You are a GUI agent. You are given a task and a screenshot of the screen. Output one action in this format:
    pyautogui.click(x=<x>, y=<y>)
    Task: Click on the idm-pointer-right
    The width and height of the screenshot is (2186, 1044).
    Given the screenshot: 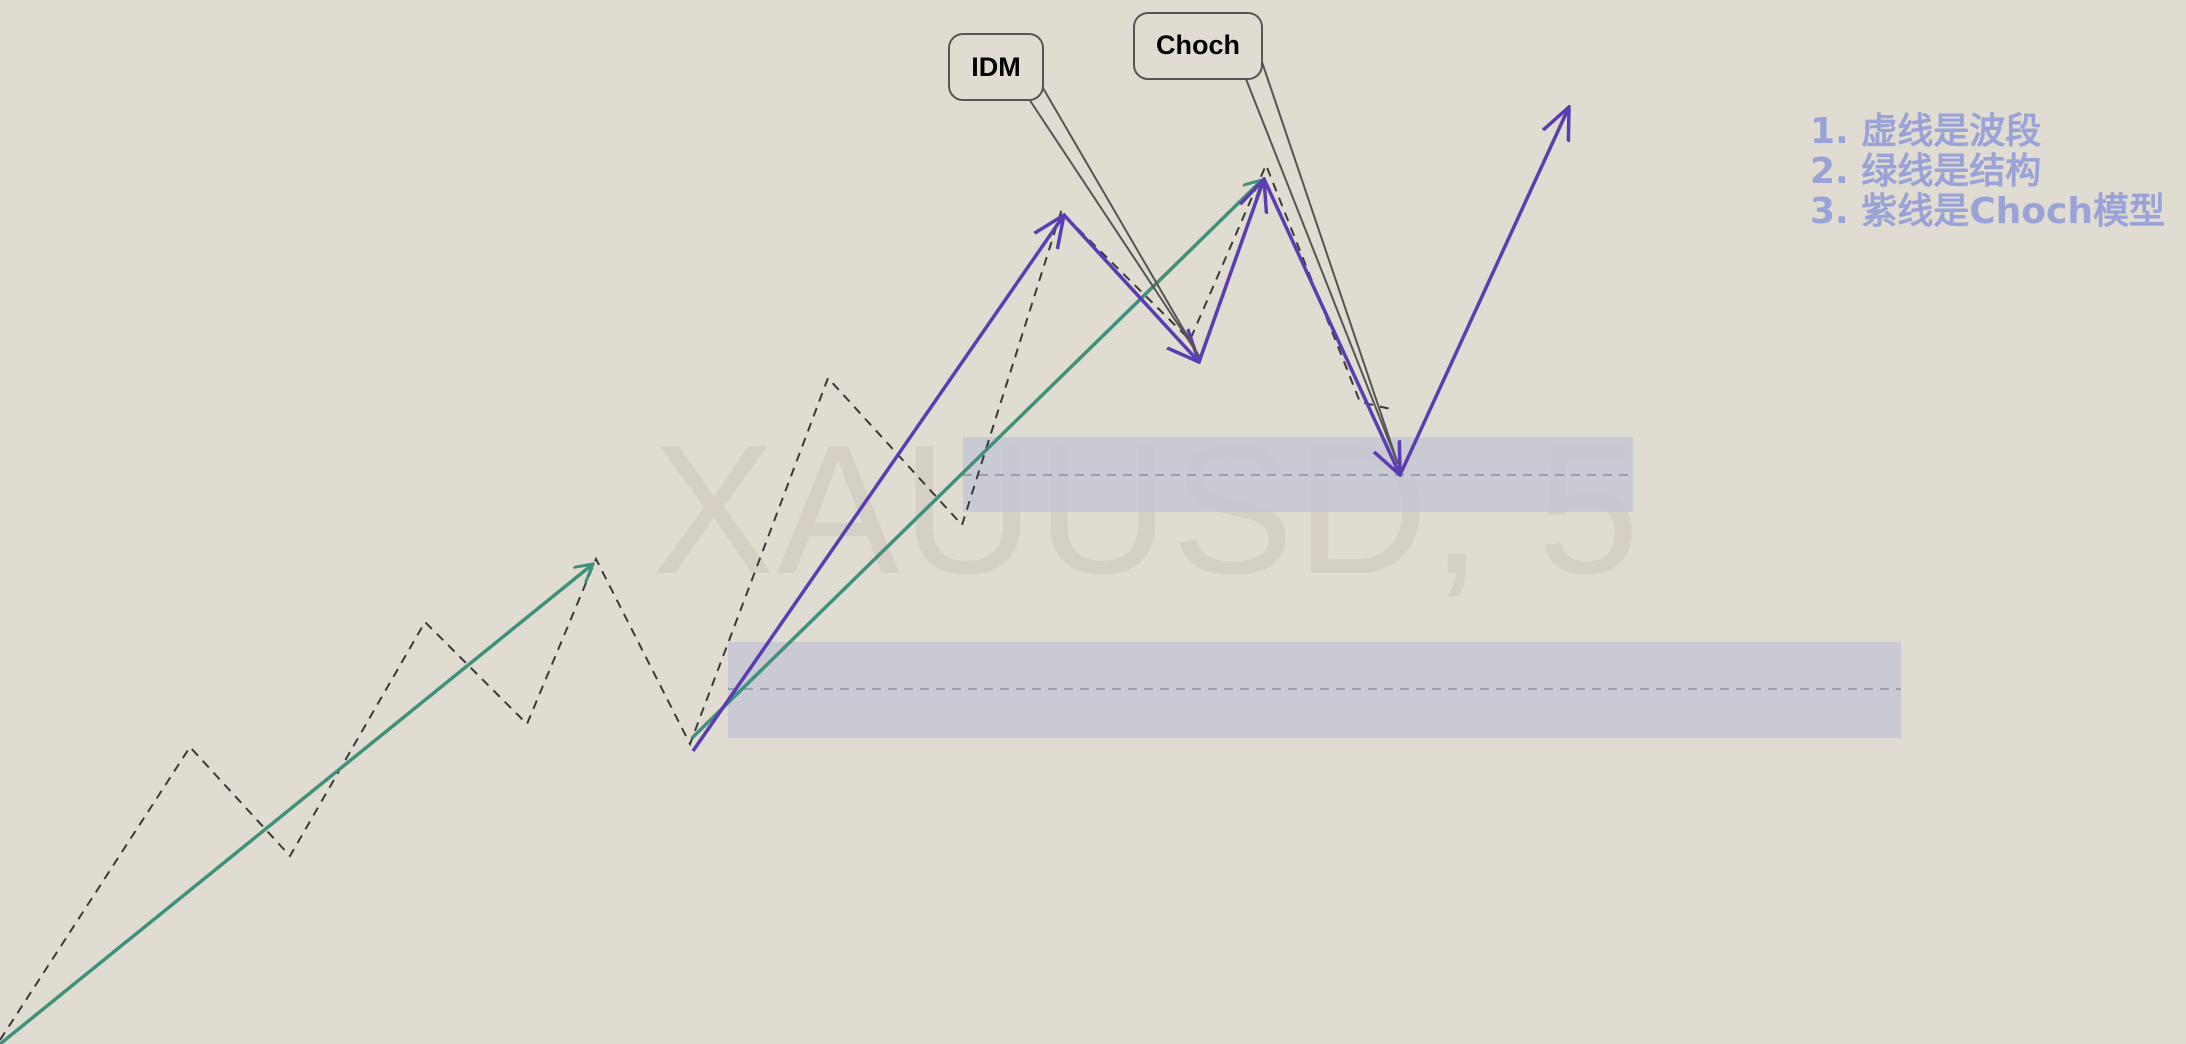 What is the action you would take?
    pyautogui.click(x=1121, y=222)
    